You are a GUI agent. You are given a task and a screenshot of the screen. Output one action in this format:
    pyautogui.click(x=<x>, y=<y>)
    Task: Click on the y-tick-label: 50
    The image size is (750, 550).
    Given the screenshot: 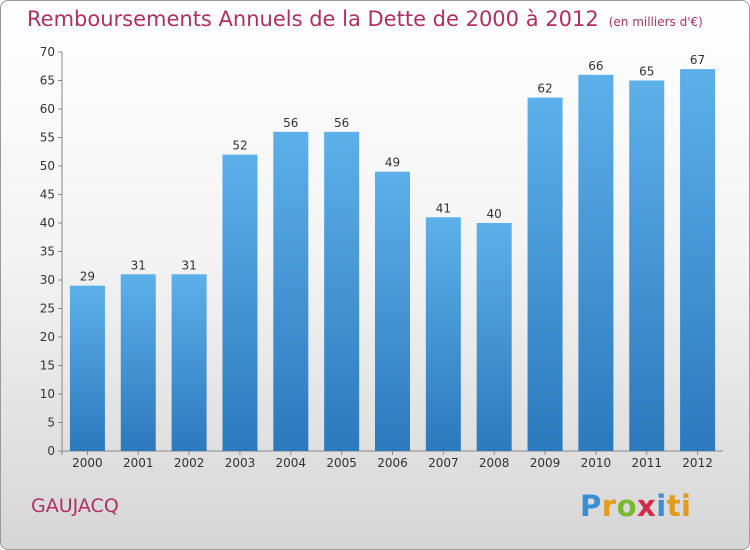 What is the action you would take?
    pyautogui.click(x=47, y=166)
    